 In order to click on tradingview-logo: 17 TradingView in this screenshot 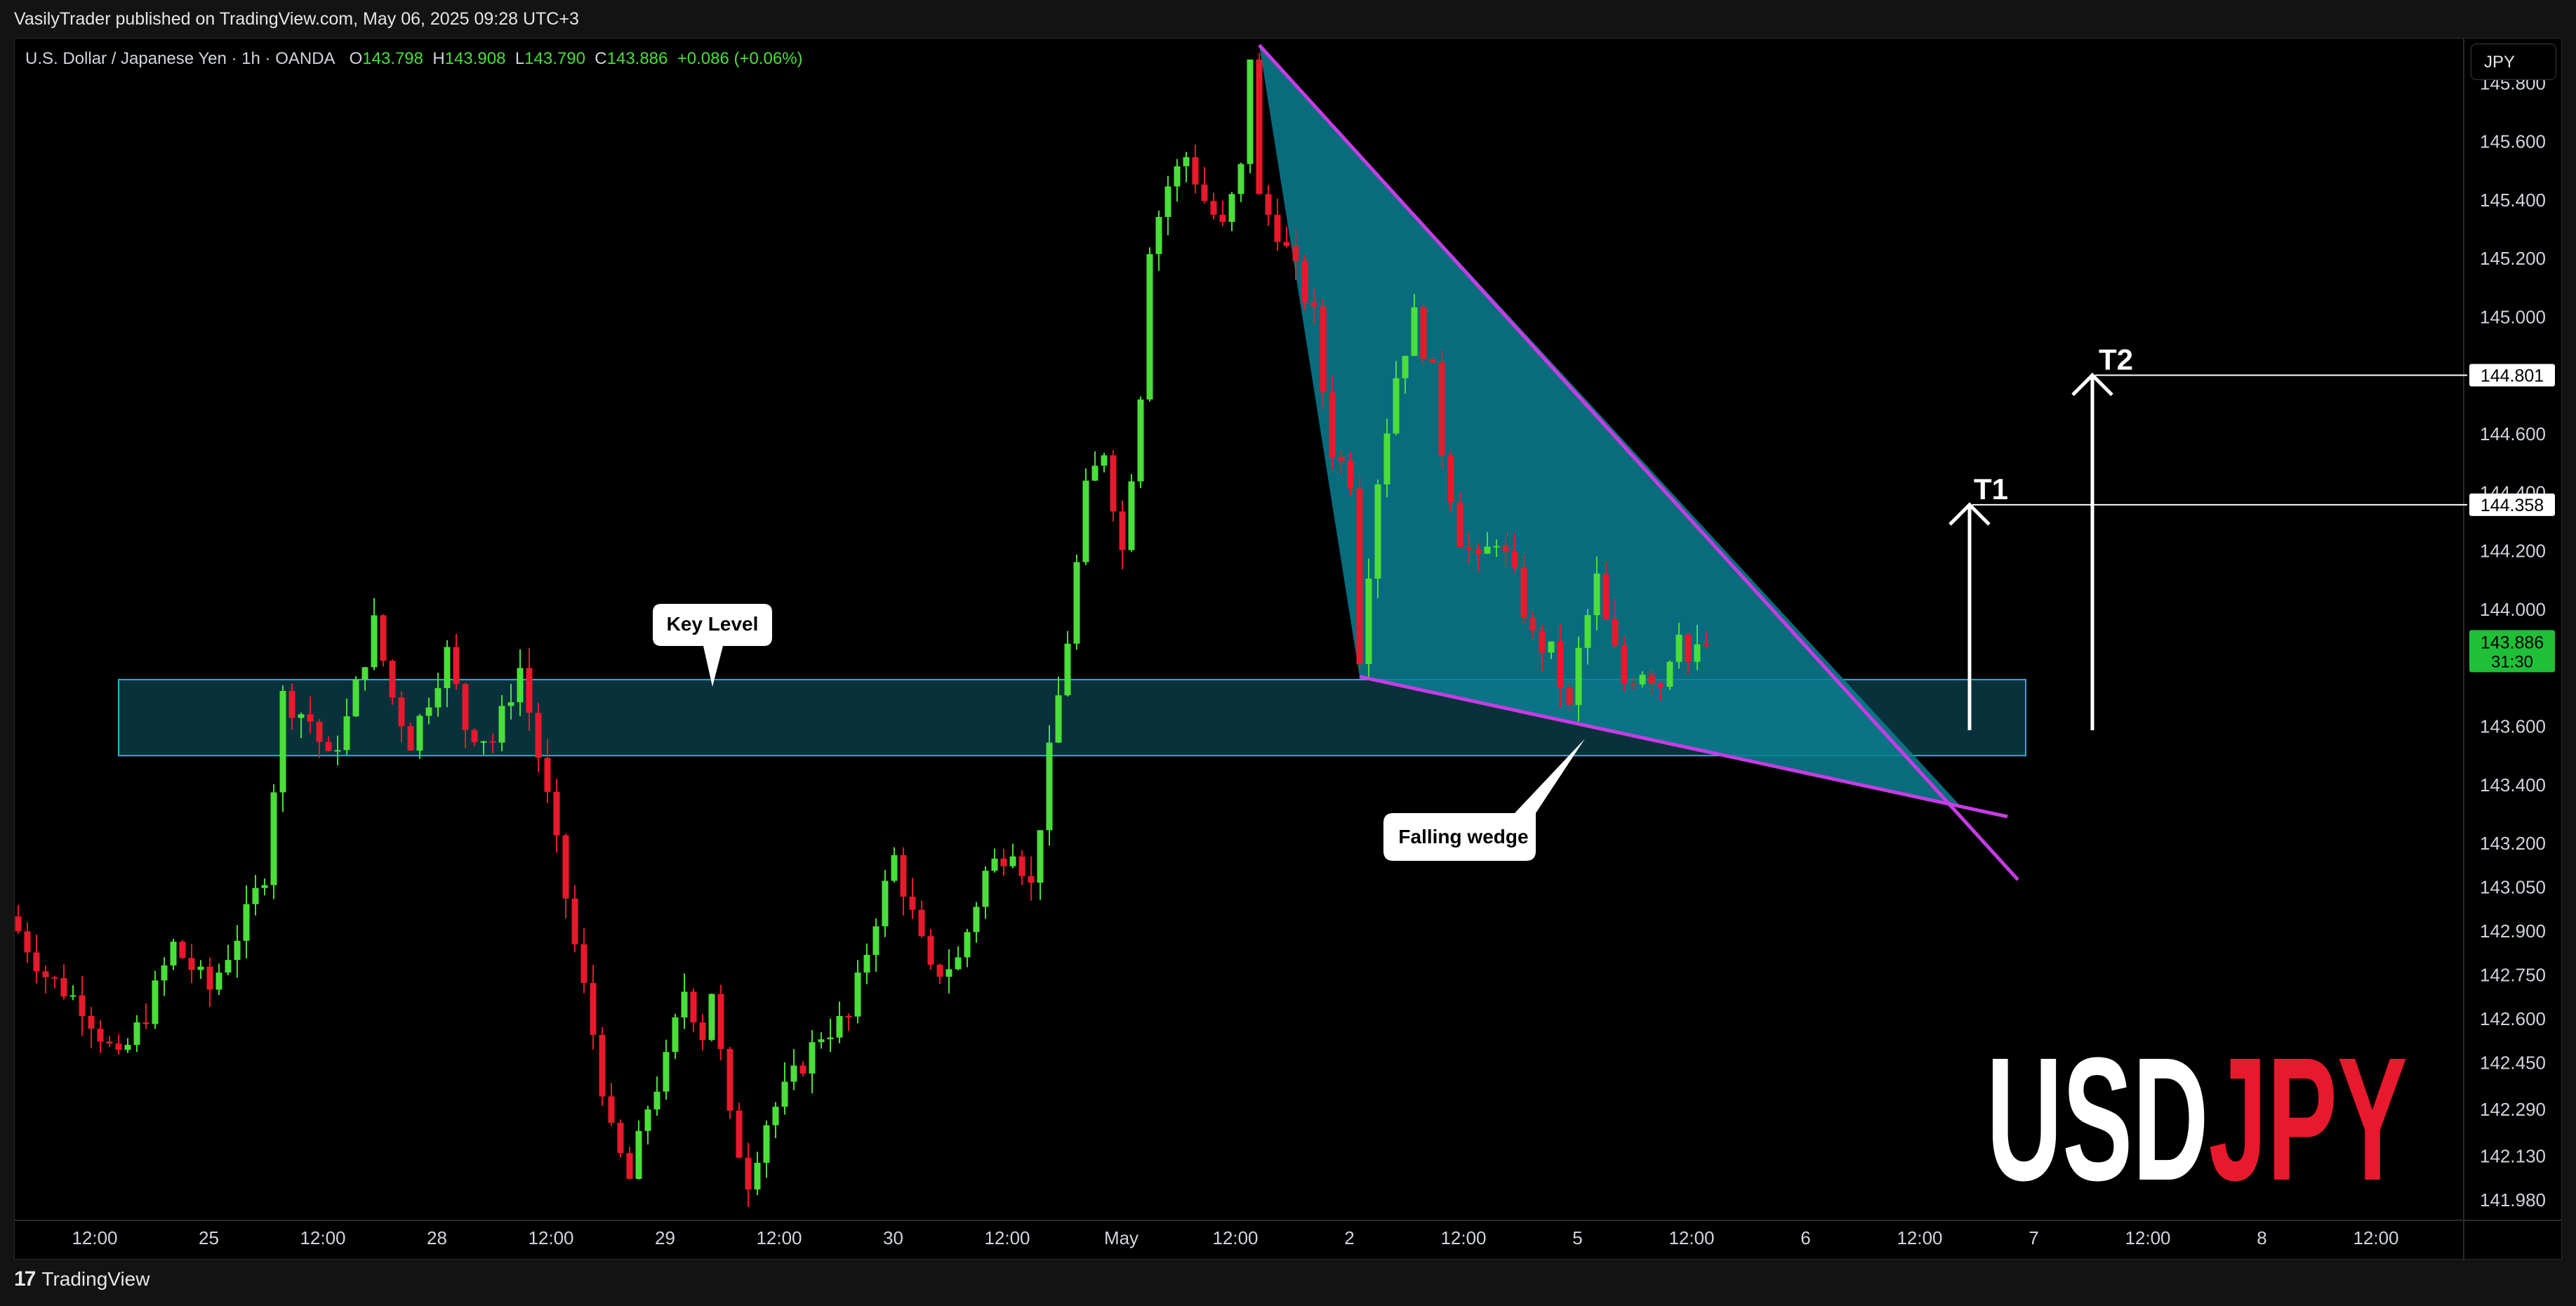, I will do `click(82, 1279)`.